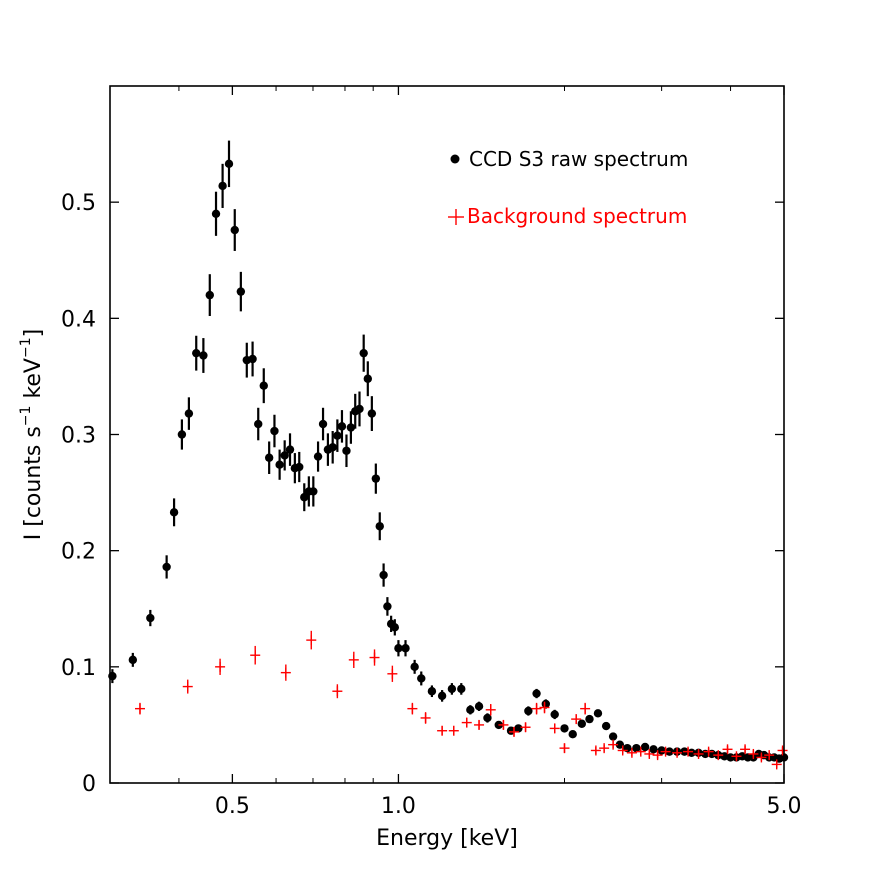 The height and width of the screenshot is (872, 872). What do you see at coordinates (89, 784) in the screenshot?
I see `y-tick-label: 0` at bounding box center [89, 784].